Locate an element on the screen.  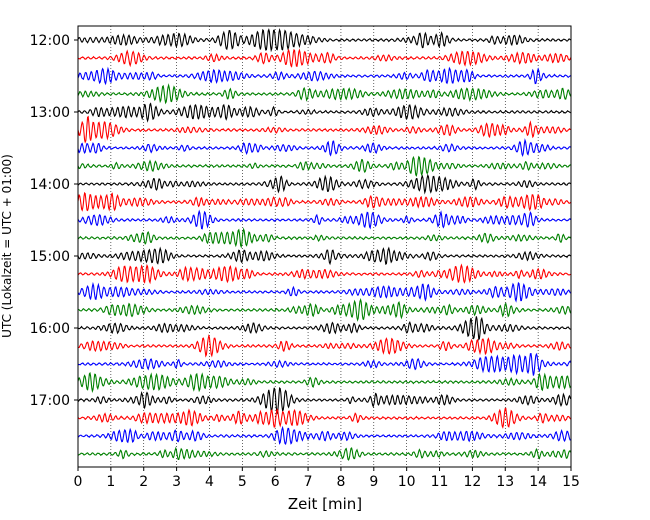
x-tick-label: 15 is located at coordinates (571, 482).